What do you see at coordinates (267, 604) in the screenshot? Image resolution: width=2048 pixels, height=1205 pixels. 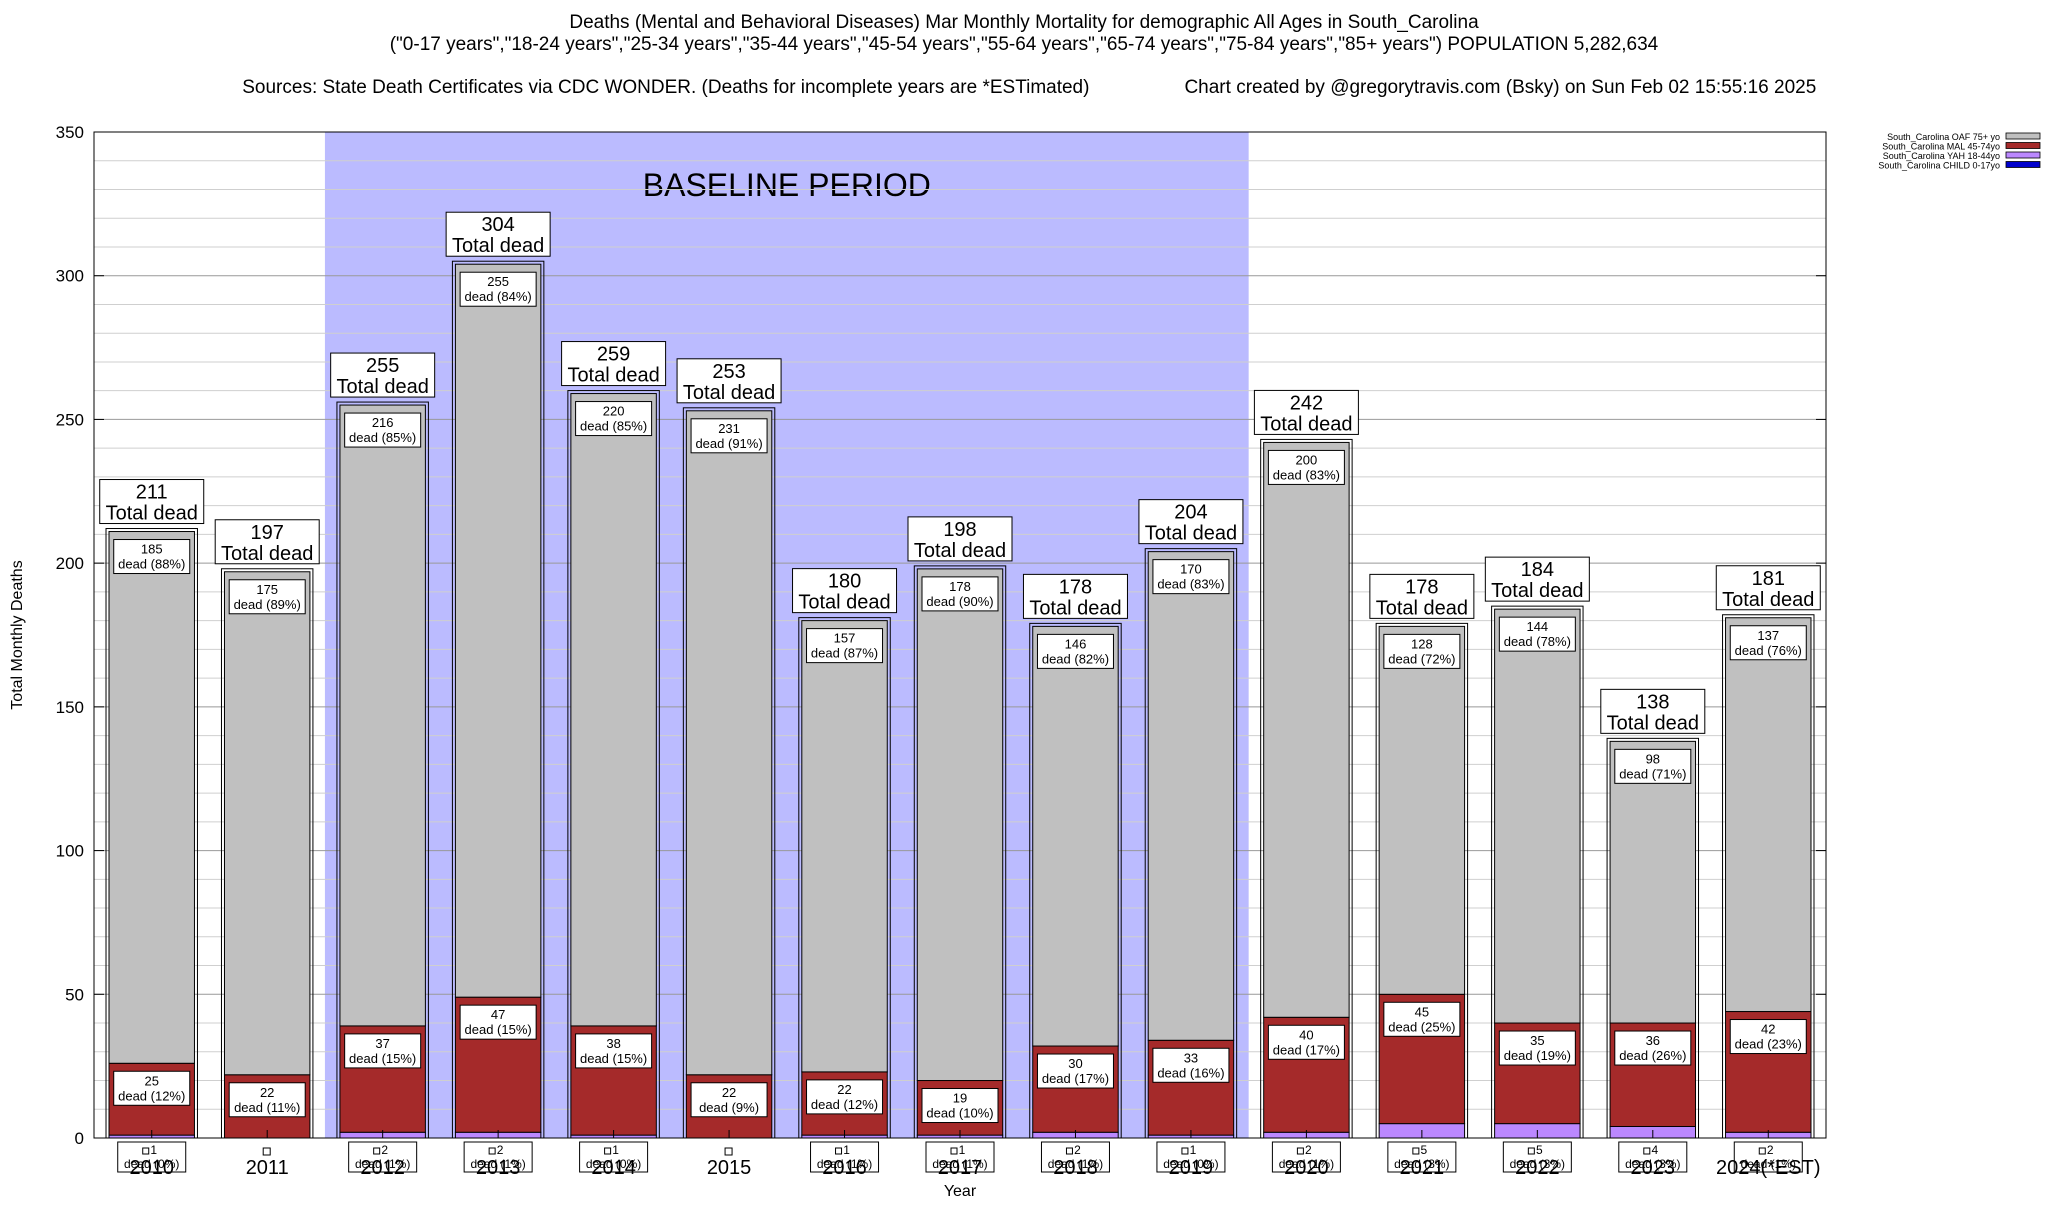 I see `oaf-label-pct: dead (89%)` at bounding box center [267, 604].